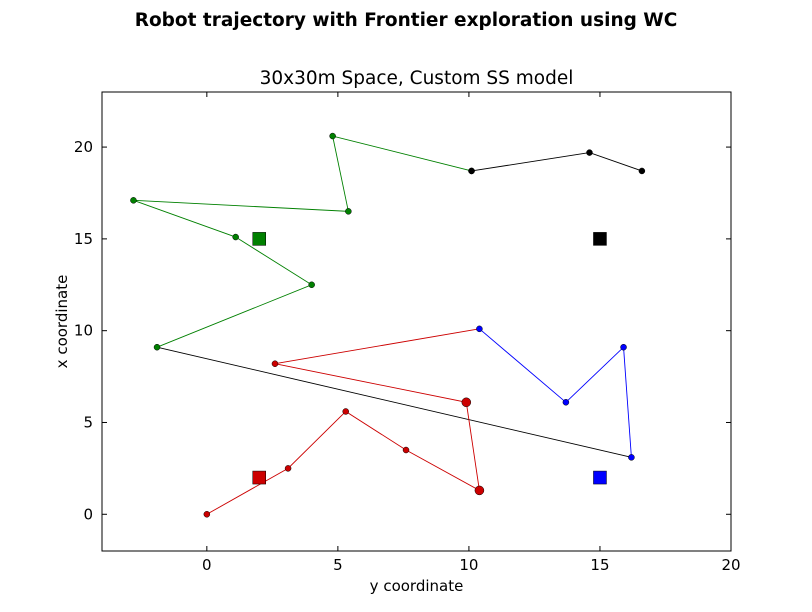 Image resolution: width=812 pixels, height=612 pixels. I want to click on y-tick-label: 5, so click(88, 422).